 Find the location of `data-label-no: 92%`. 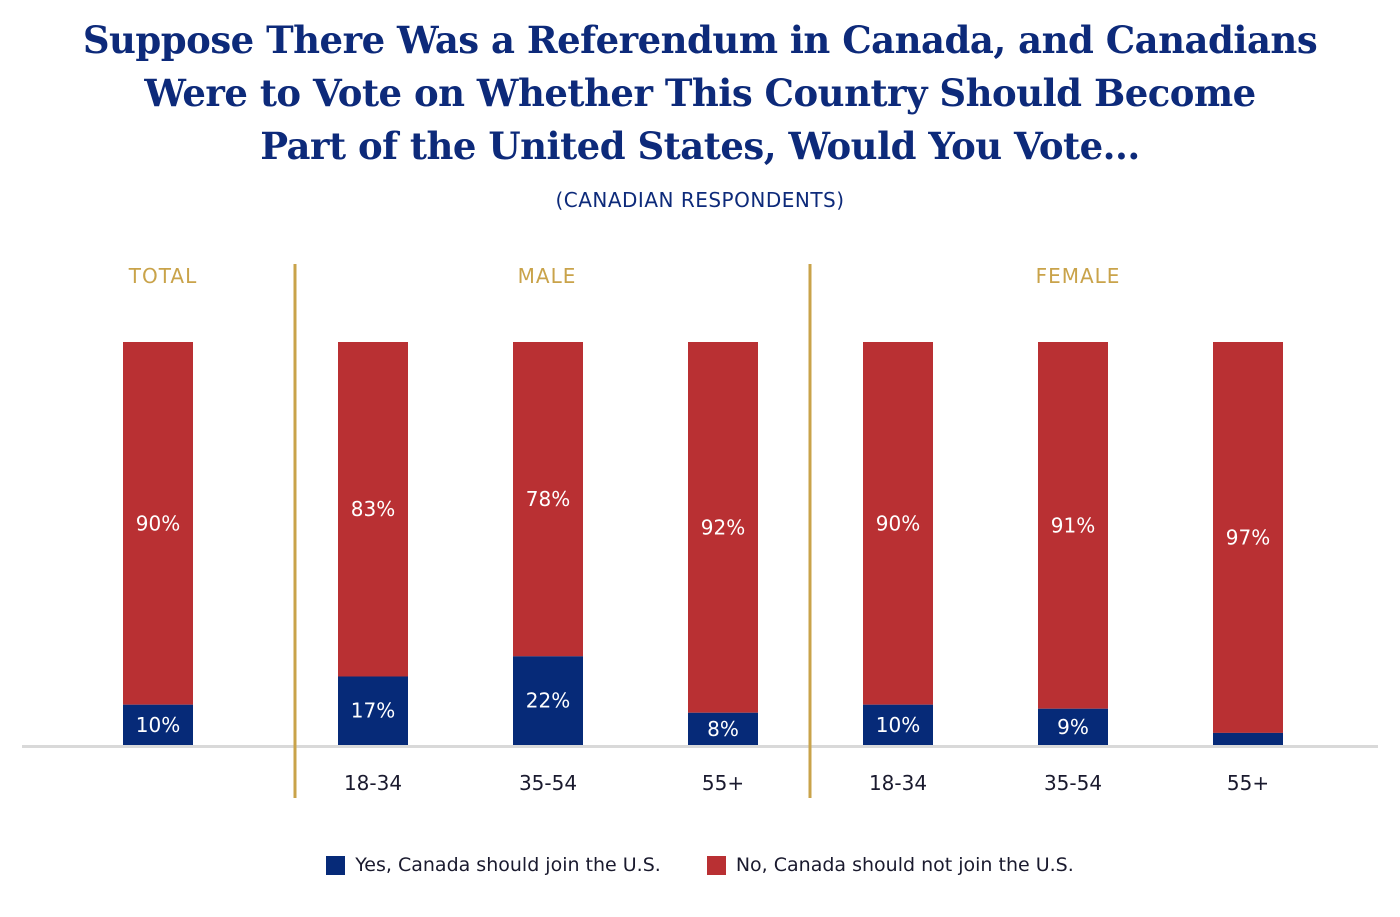

data-label-no: 92% is located at coordinates (723, 527).